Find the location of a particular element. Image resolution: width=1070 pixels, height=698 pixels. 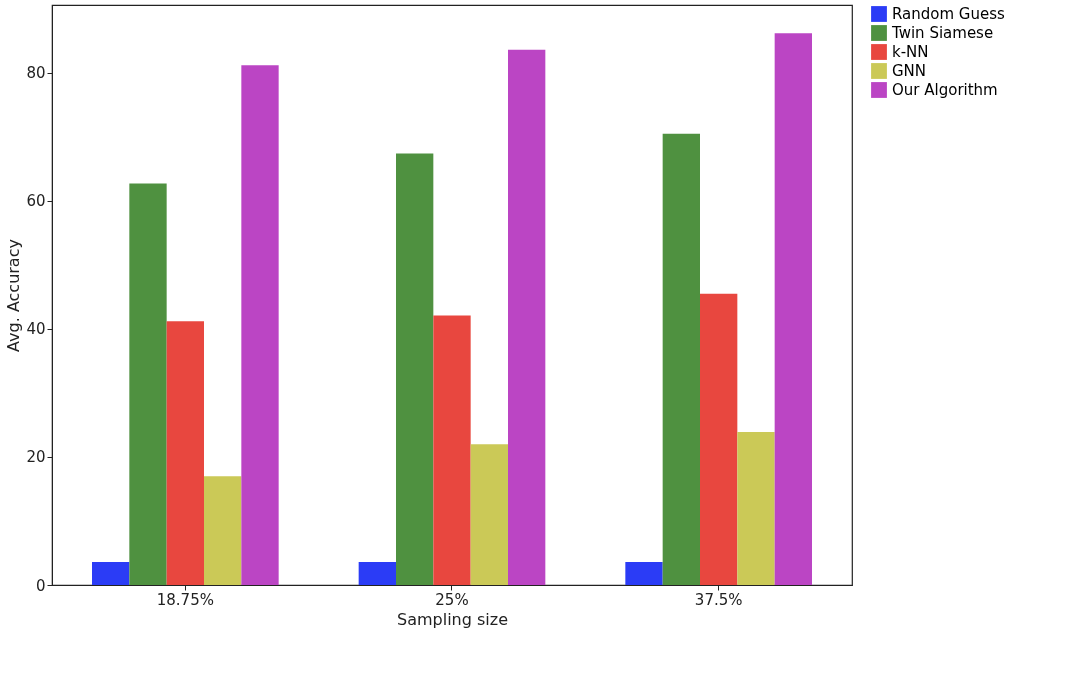

legend-label: Our Algorithm is located at coordinates (945, 90).